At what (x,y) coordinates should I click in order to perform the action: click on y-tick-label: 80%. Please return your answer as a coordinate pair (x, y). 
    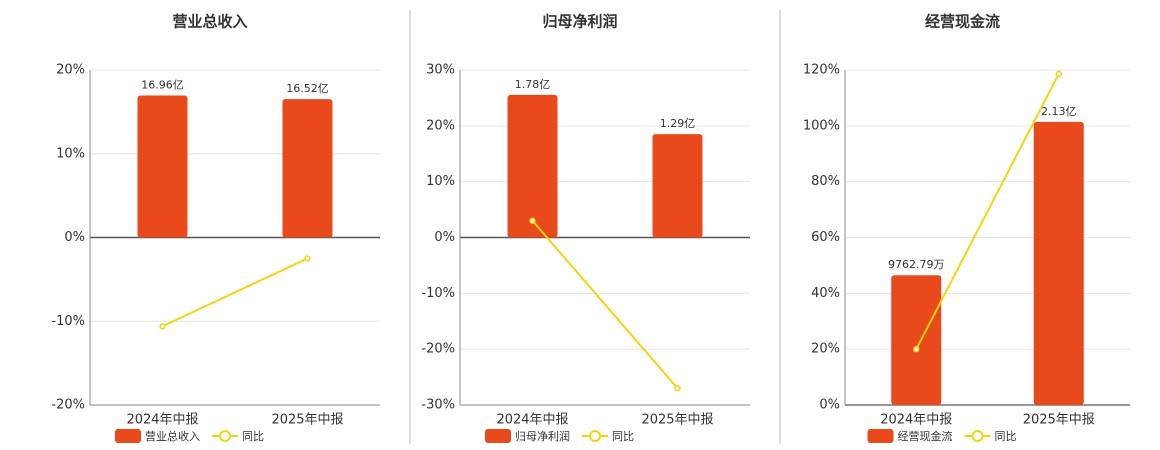
    Looking at the image, I should click on (825, 181).